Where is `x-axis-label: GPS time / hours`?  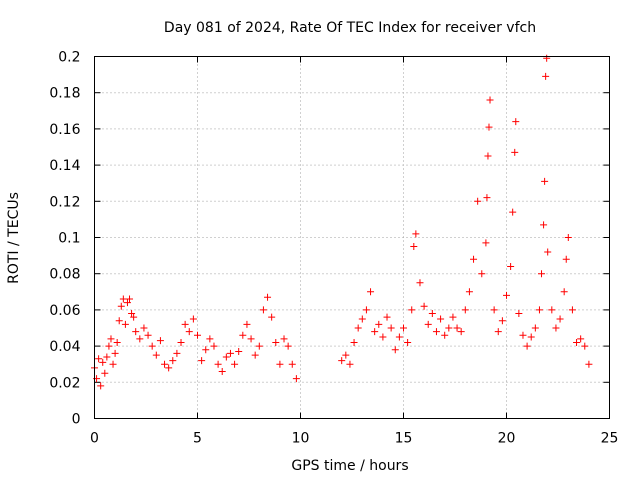 x-axis-label: GPS time / hours is located at coordinates (349, 466).